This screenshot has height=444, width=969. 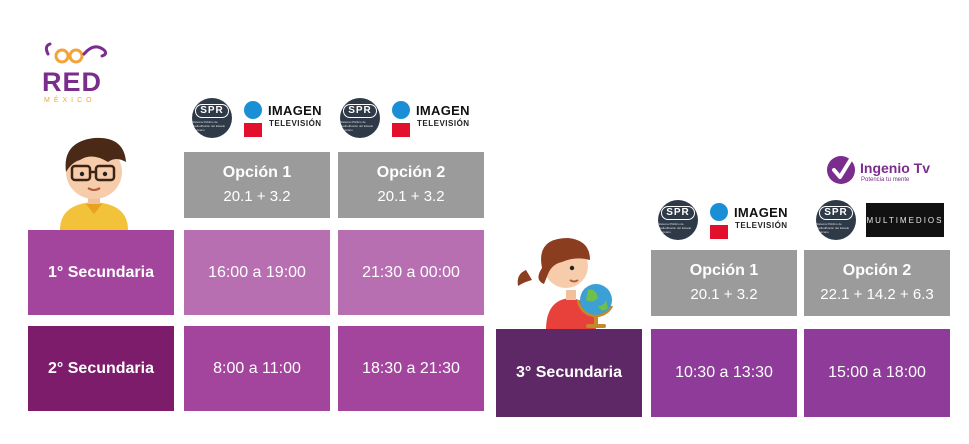 I want to click on option-2-header: Opción 2 22.1 + 14.2 + 6.3, so click(x=877, y=283).